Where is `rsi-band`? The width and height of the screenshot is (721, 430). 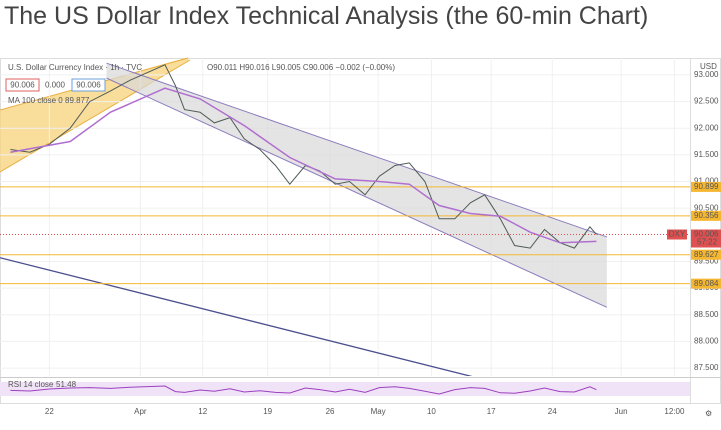
rsi-band is located at coordinates (345, 389).